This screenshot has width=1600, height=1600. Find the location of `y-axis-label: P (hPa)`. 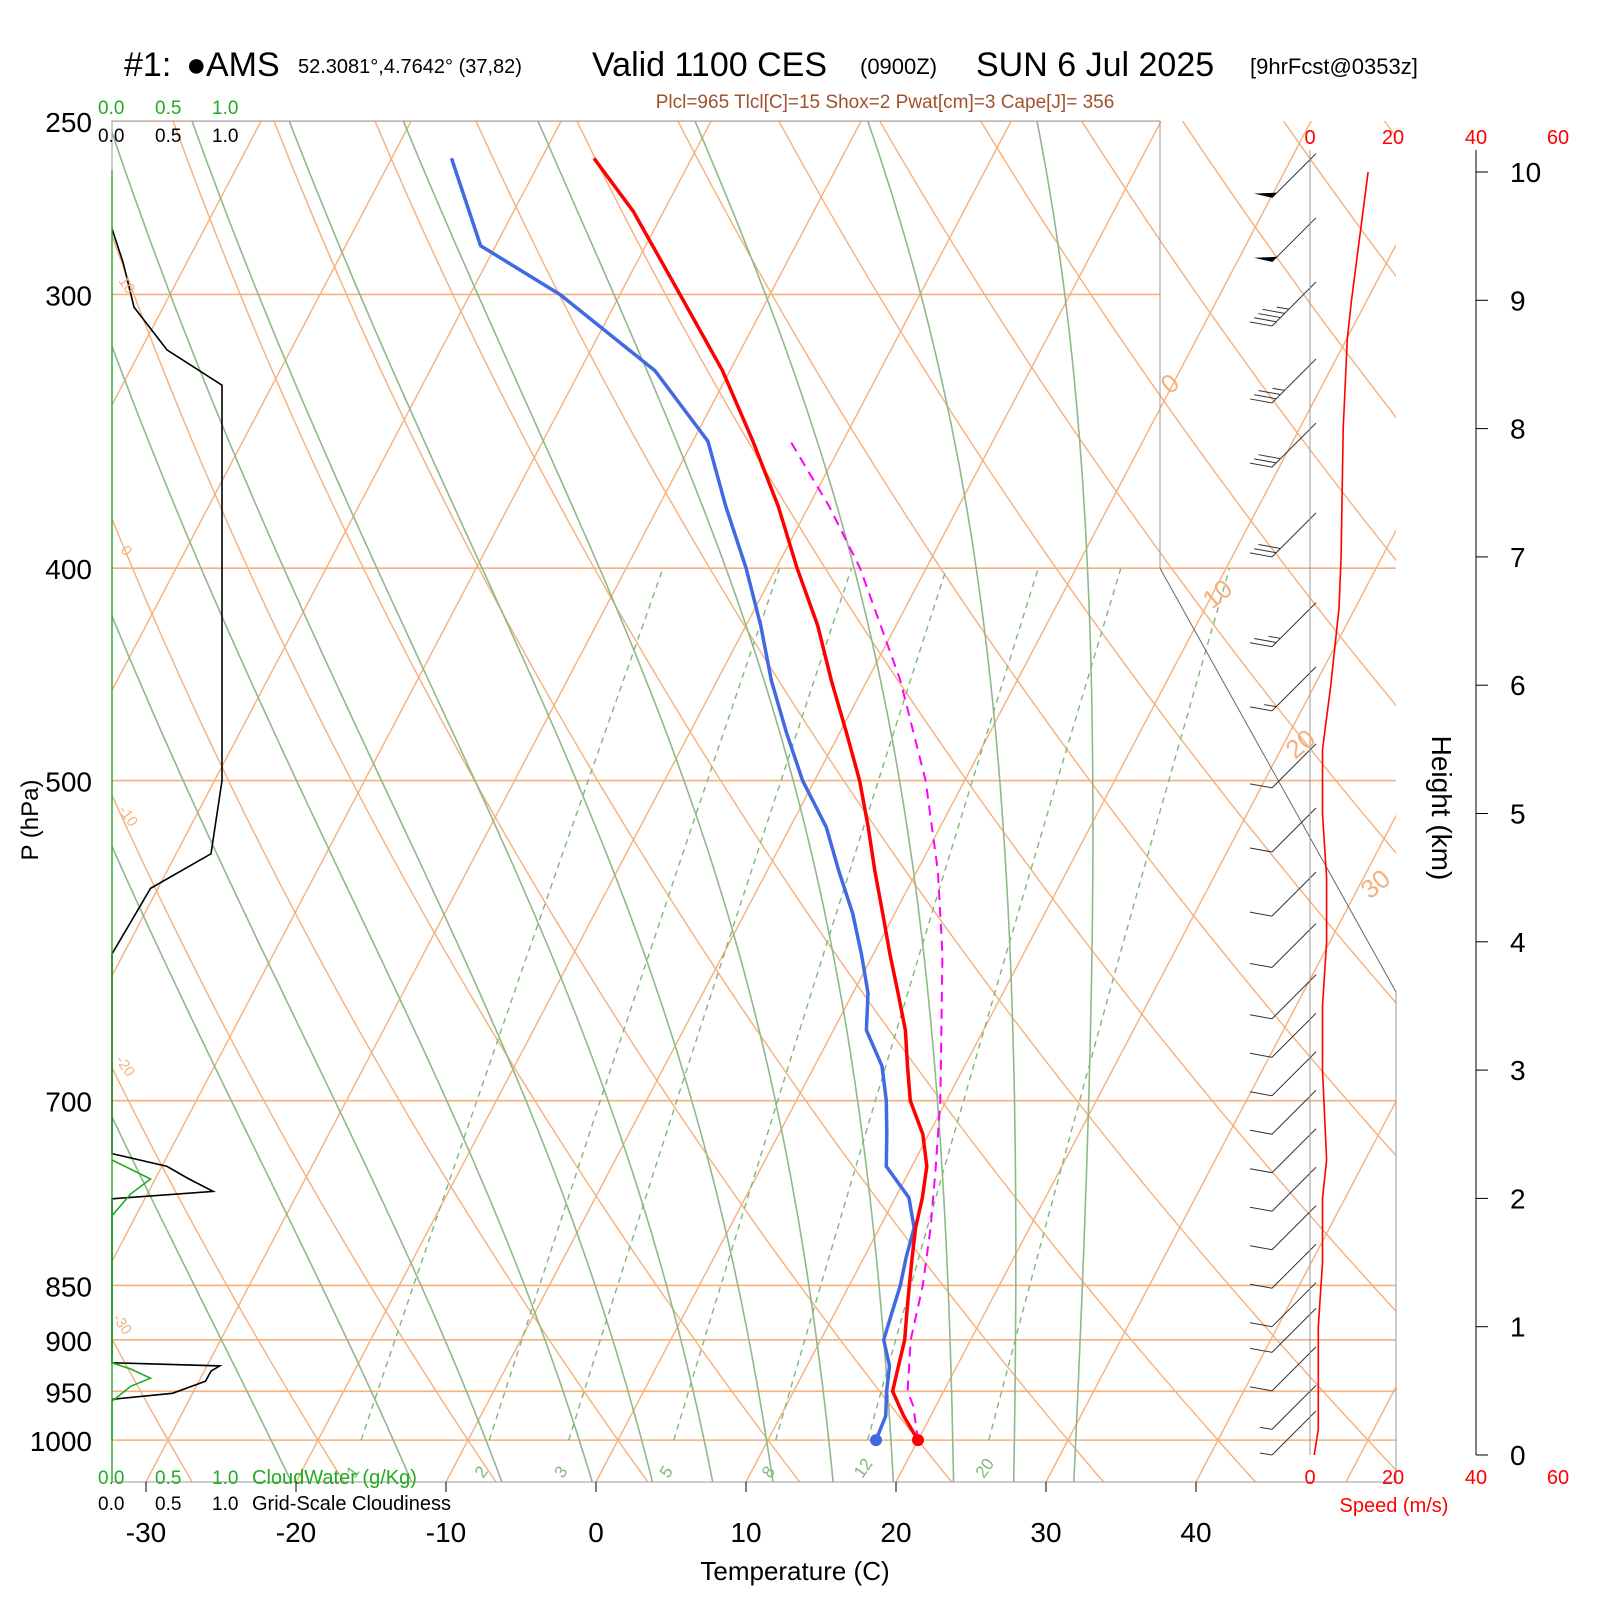

y-axis-label: P (hPa) is located at coordinates (30, 820).